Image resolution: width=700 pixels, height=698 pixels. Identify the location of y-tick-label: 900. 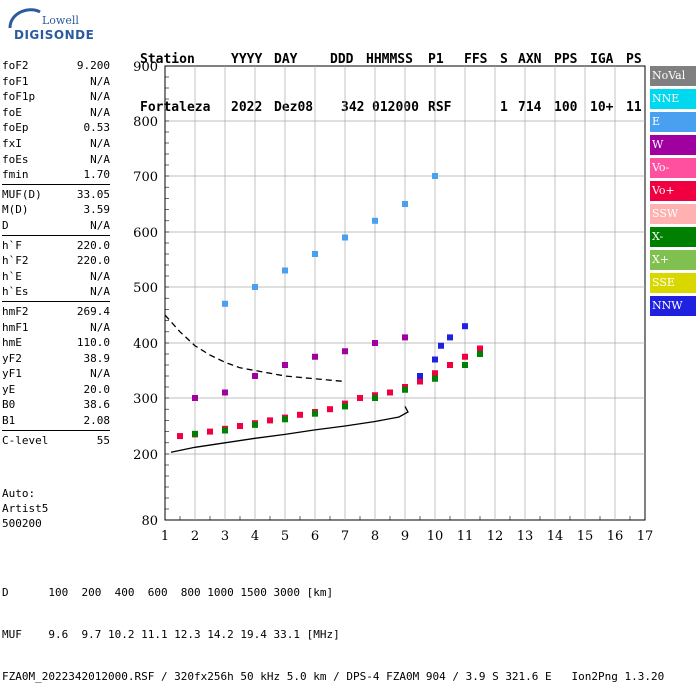
(145, 67).